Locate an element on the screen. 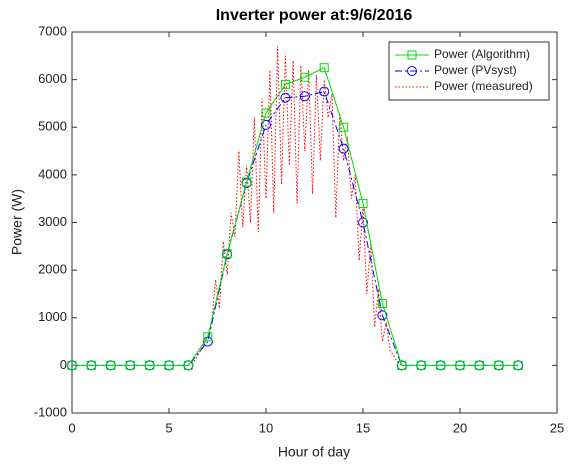  legend-label: Power (measured) is located at coordinates (483, 86).